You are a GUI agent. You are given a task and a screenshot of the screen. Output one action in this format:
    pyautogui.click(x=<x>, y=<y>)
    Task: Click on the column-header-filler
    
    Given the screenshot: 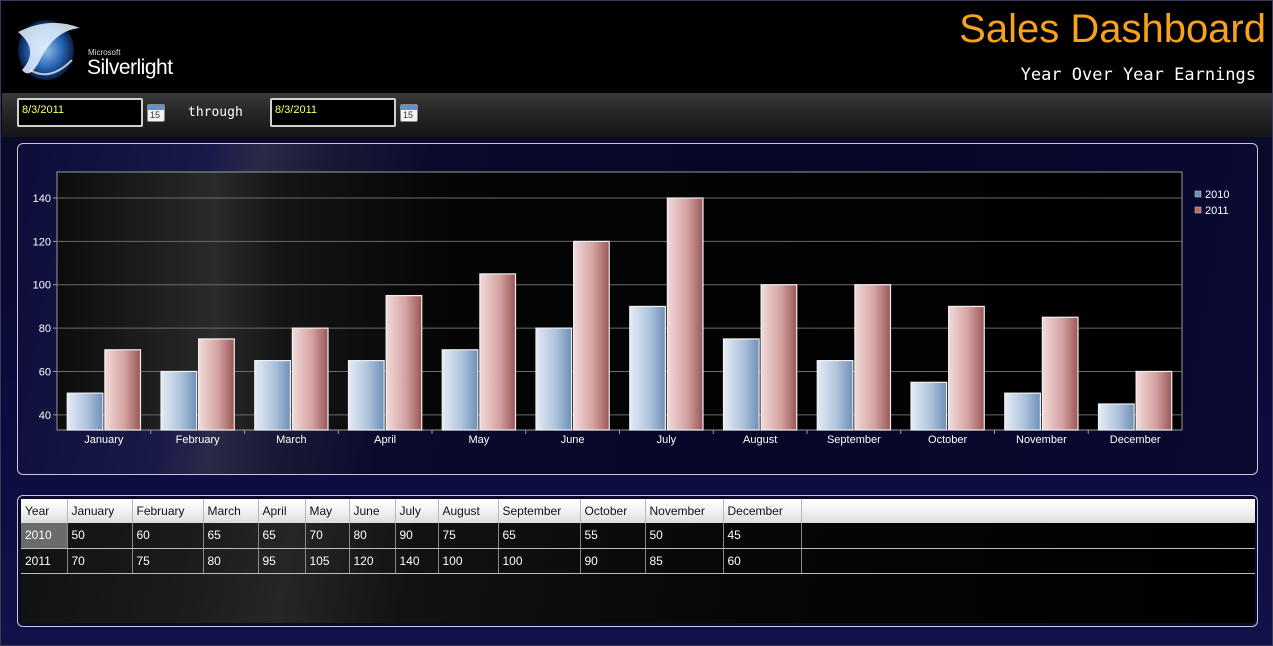 What is the action you would take?
    pyautogui.click(x=1028, y=511)
    